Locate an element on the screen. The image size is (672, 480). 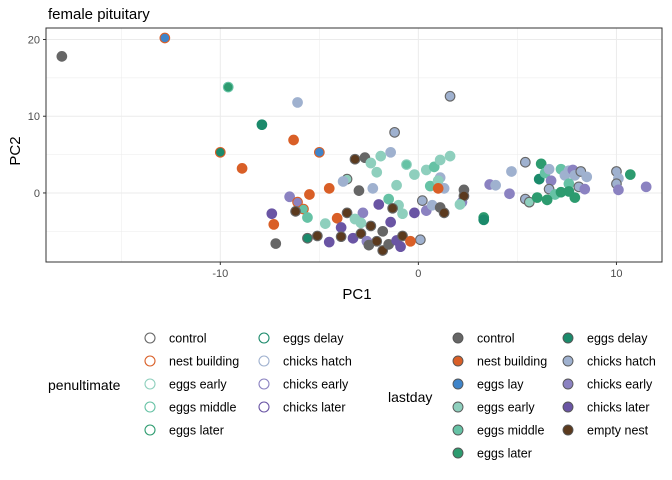
legend-label: eggs middle is located at coordinates (510, 431).